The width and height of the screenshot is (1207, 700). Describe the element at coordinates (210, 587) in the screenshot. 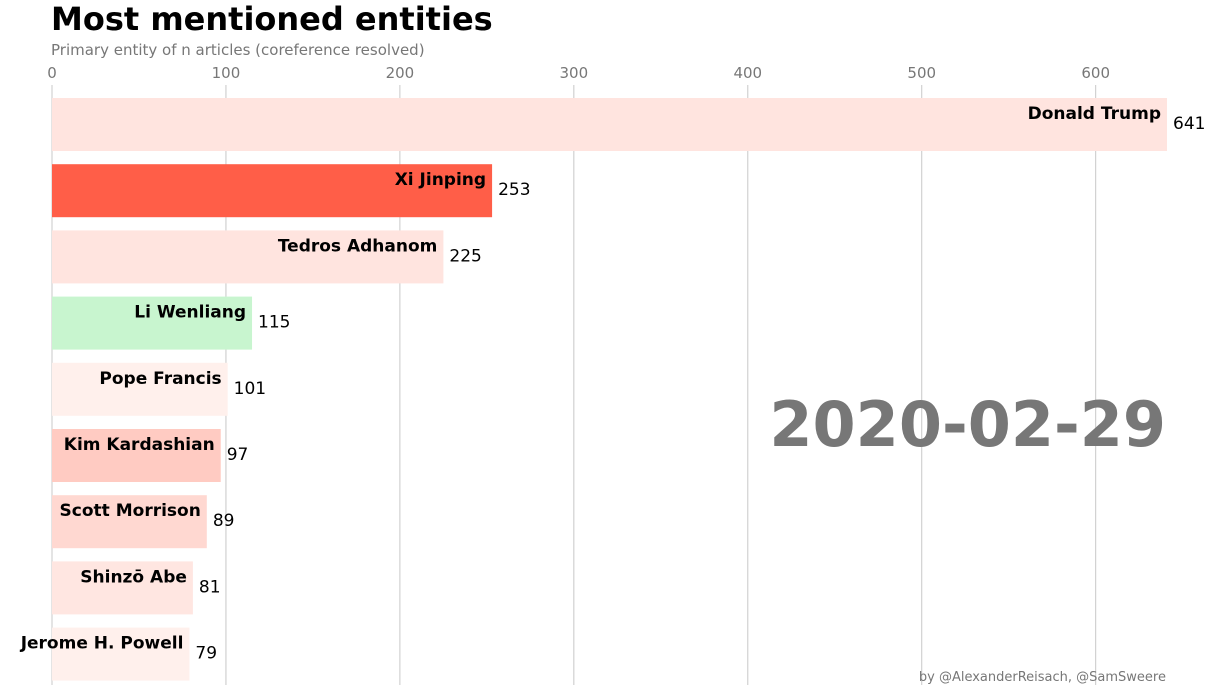

I see `bar-value-label: 81` at that location.